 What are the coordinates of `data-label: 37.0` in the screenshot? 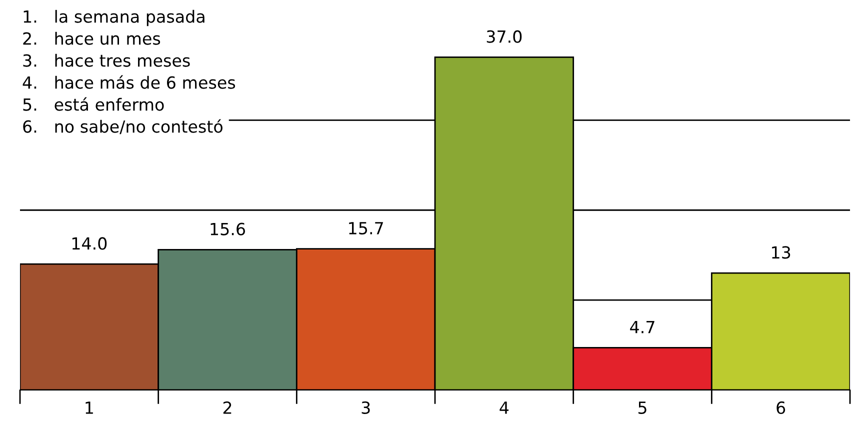 It's located at (504, 36).